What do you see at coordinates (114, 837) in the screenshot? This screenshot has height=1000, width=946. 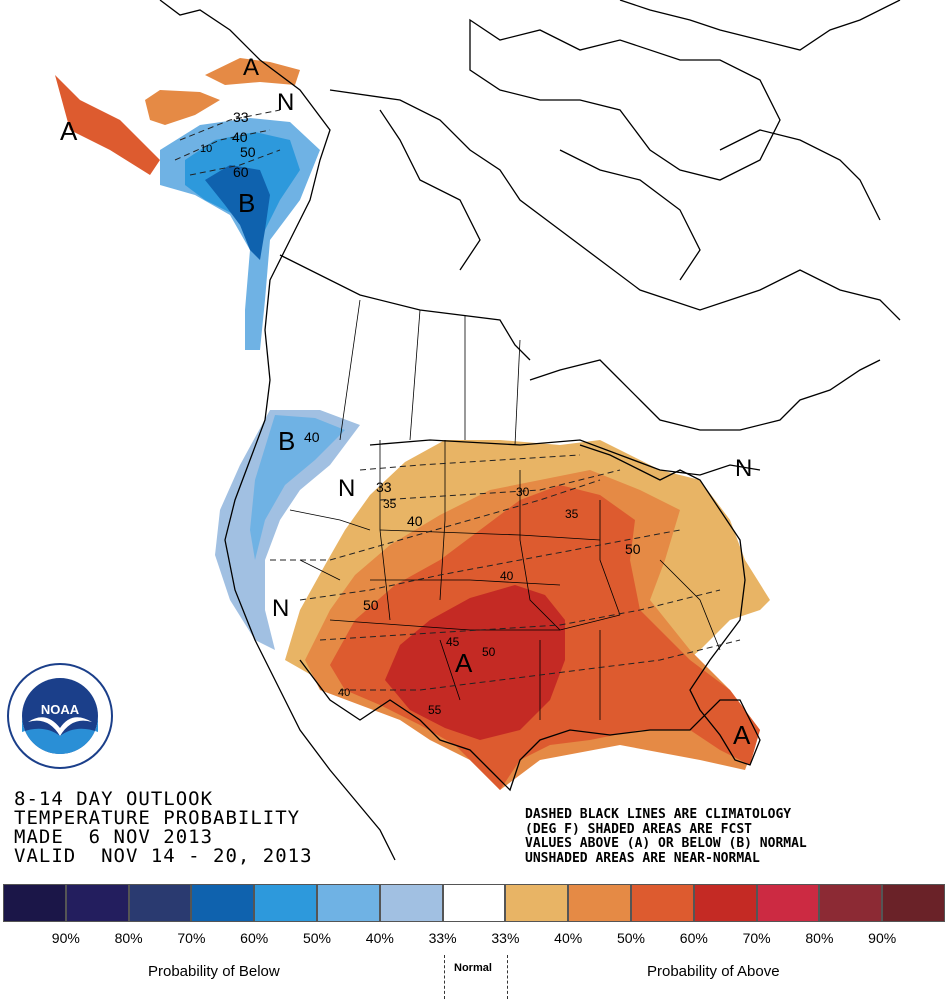 I see `title-line: MADE 6 NOV 2013` at bounding box center [114, 837].